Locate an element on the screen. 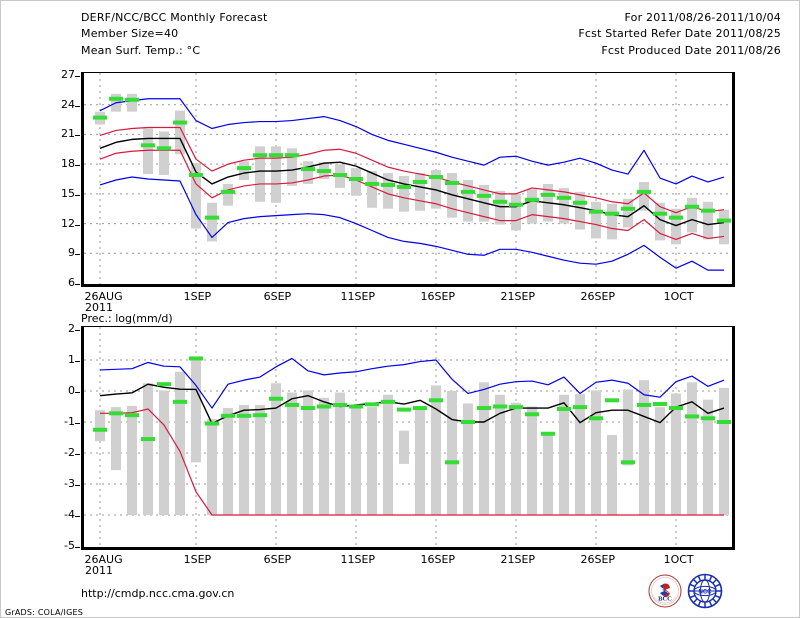  ncc-logo: NCC is located at coordinates (705, 591).